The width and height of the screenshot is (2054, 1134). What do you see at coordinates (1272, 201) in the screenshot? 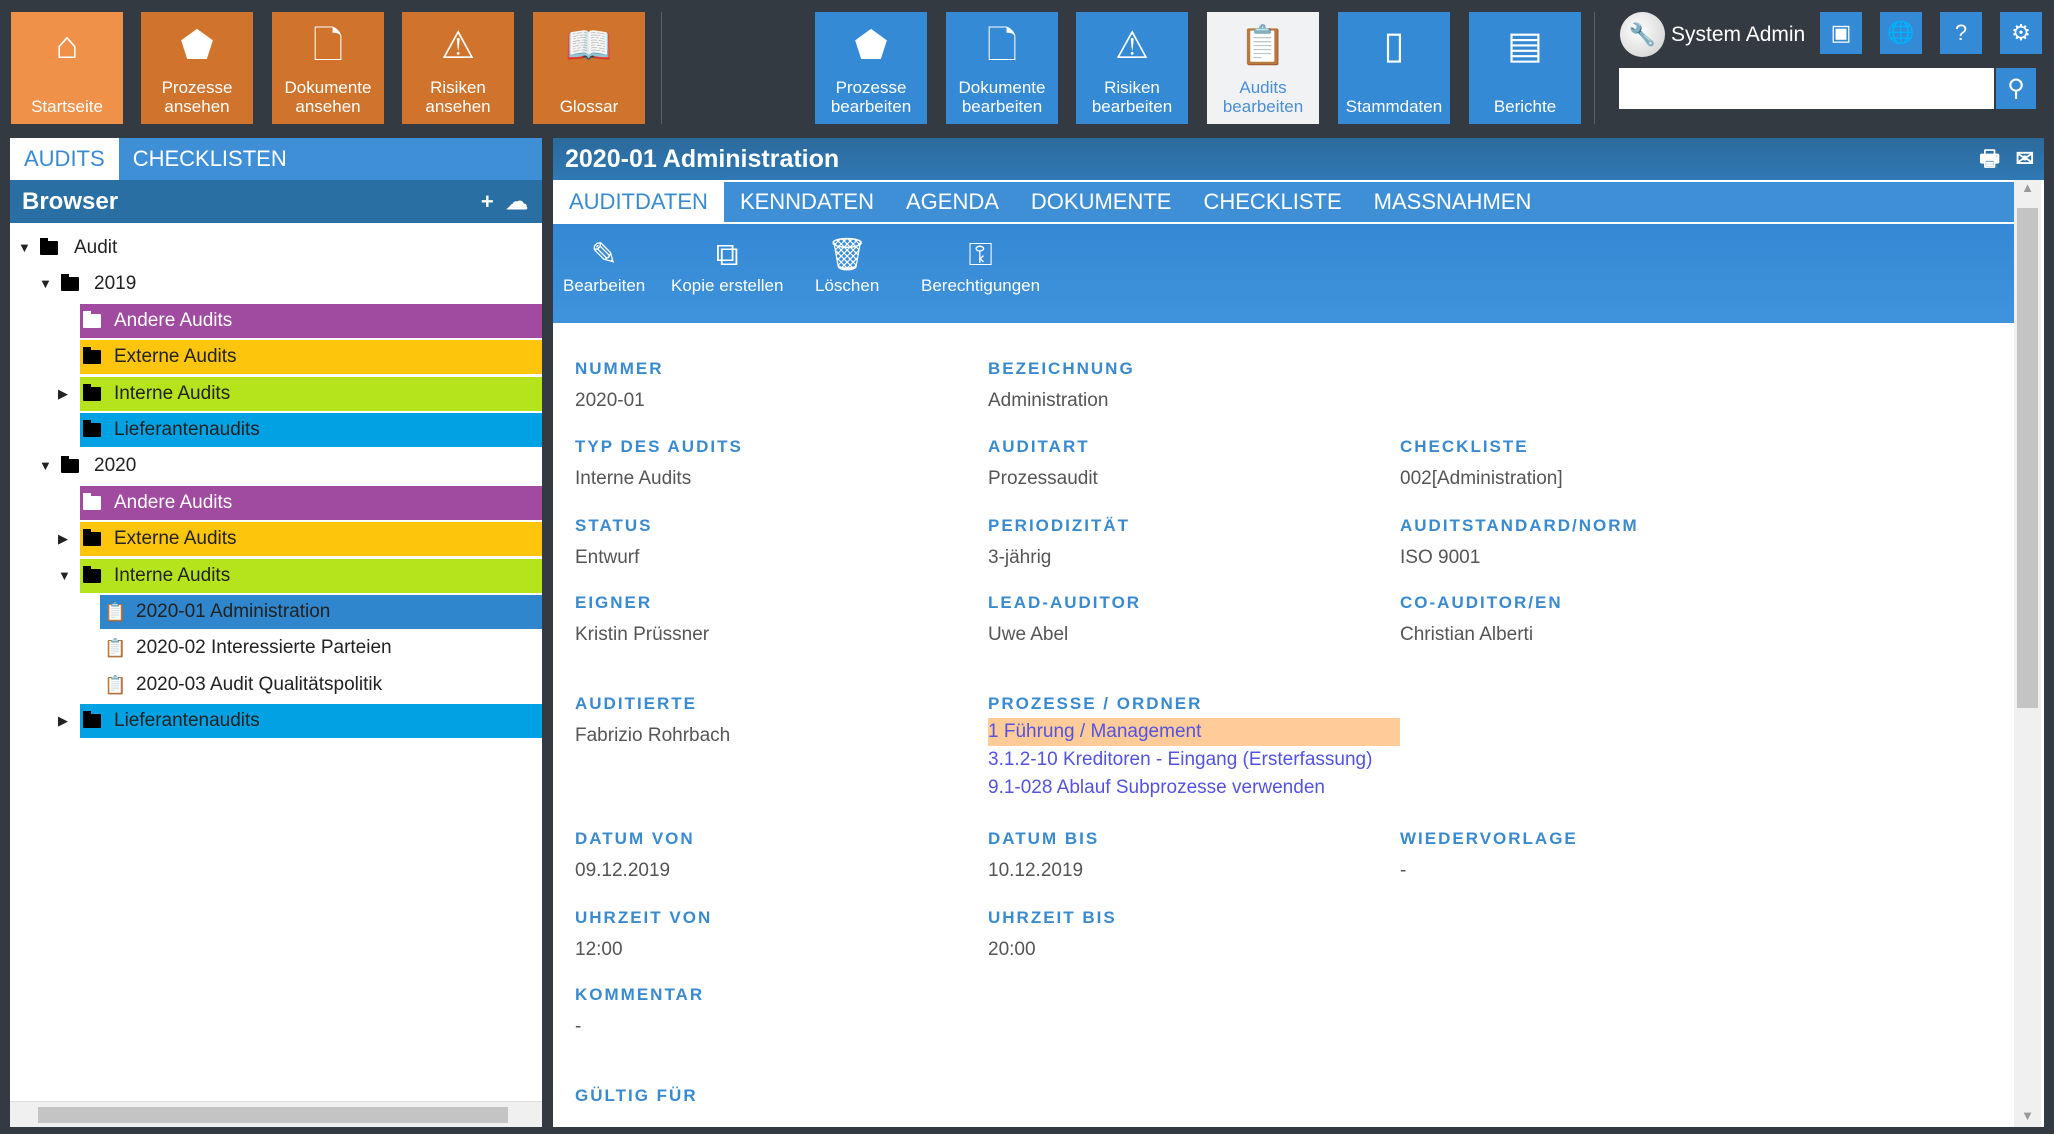
I see `tab-checkliste: CHECKLISTE` at bounding box center [1272, 201].